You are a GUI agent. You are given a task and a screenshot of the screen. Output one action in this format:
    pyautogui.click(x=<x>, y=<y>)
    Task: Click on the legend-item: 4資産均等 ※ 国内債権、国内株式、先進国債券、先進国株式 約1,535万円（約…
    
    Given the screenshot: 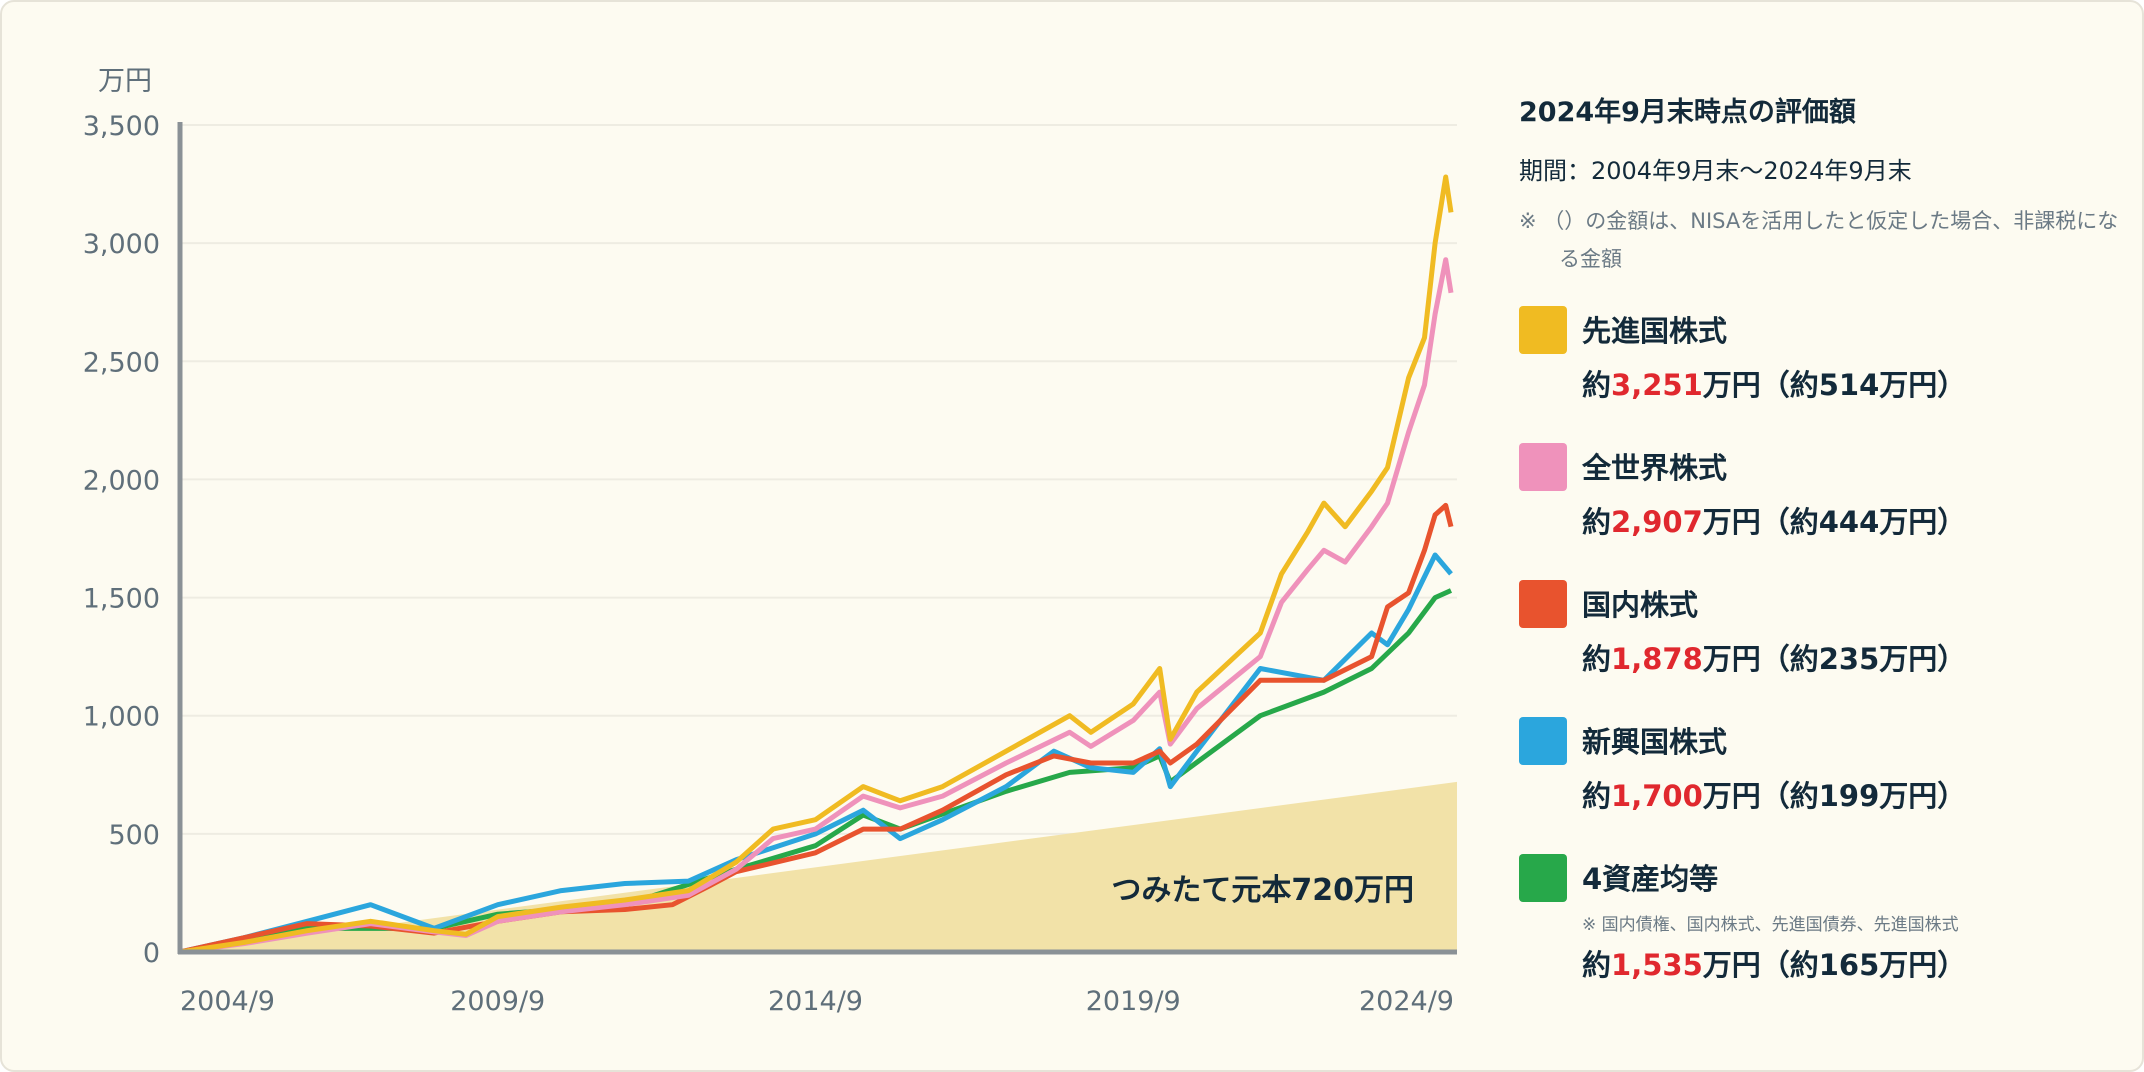 What is the action you would take?
    pyautogui.click(x=1819, y=922)
    